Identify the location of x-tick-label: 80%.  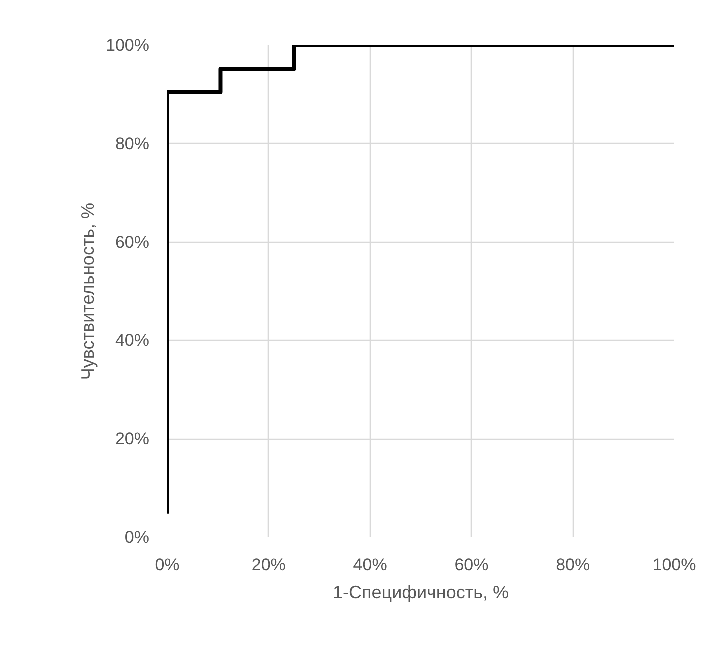
(573, 565).